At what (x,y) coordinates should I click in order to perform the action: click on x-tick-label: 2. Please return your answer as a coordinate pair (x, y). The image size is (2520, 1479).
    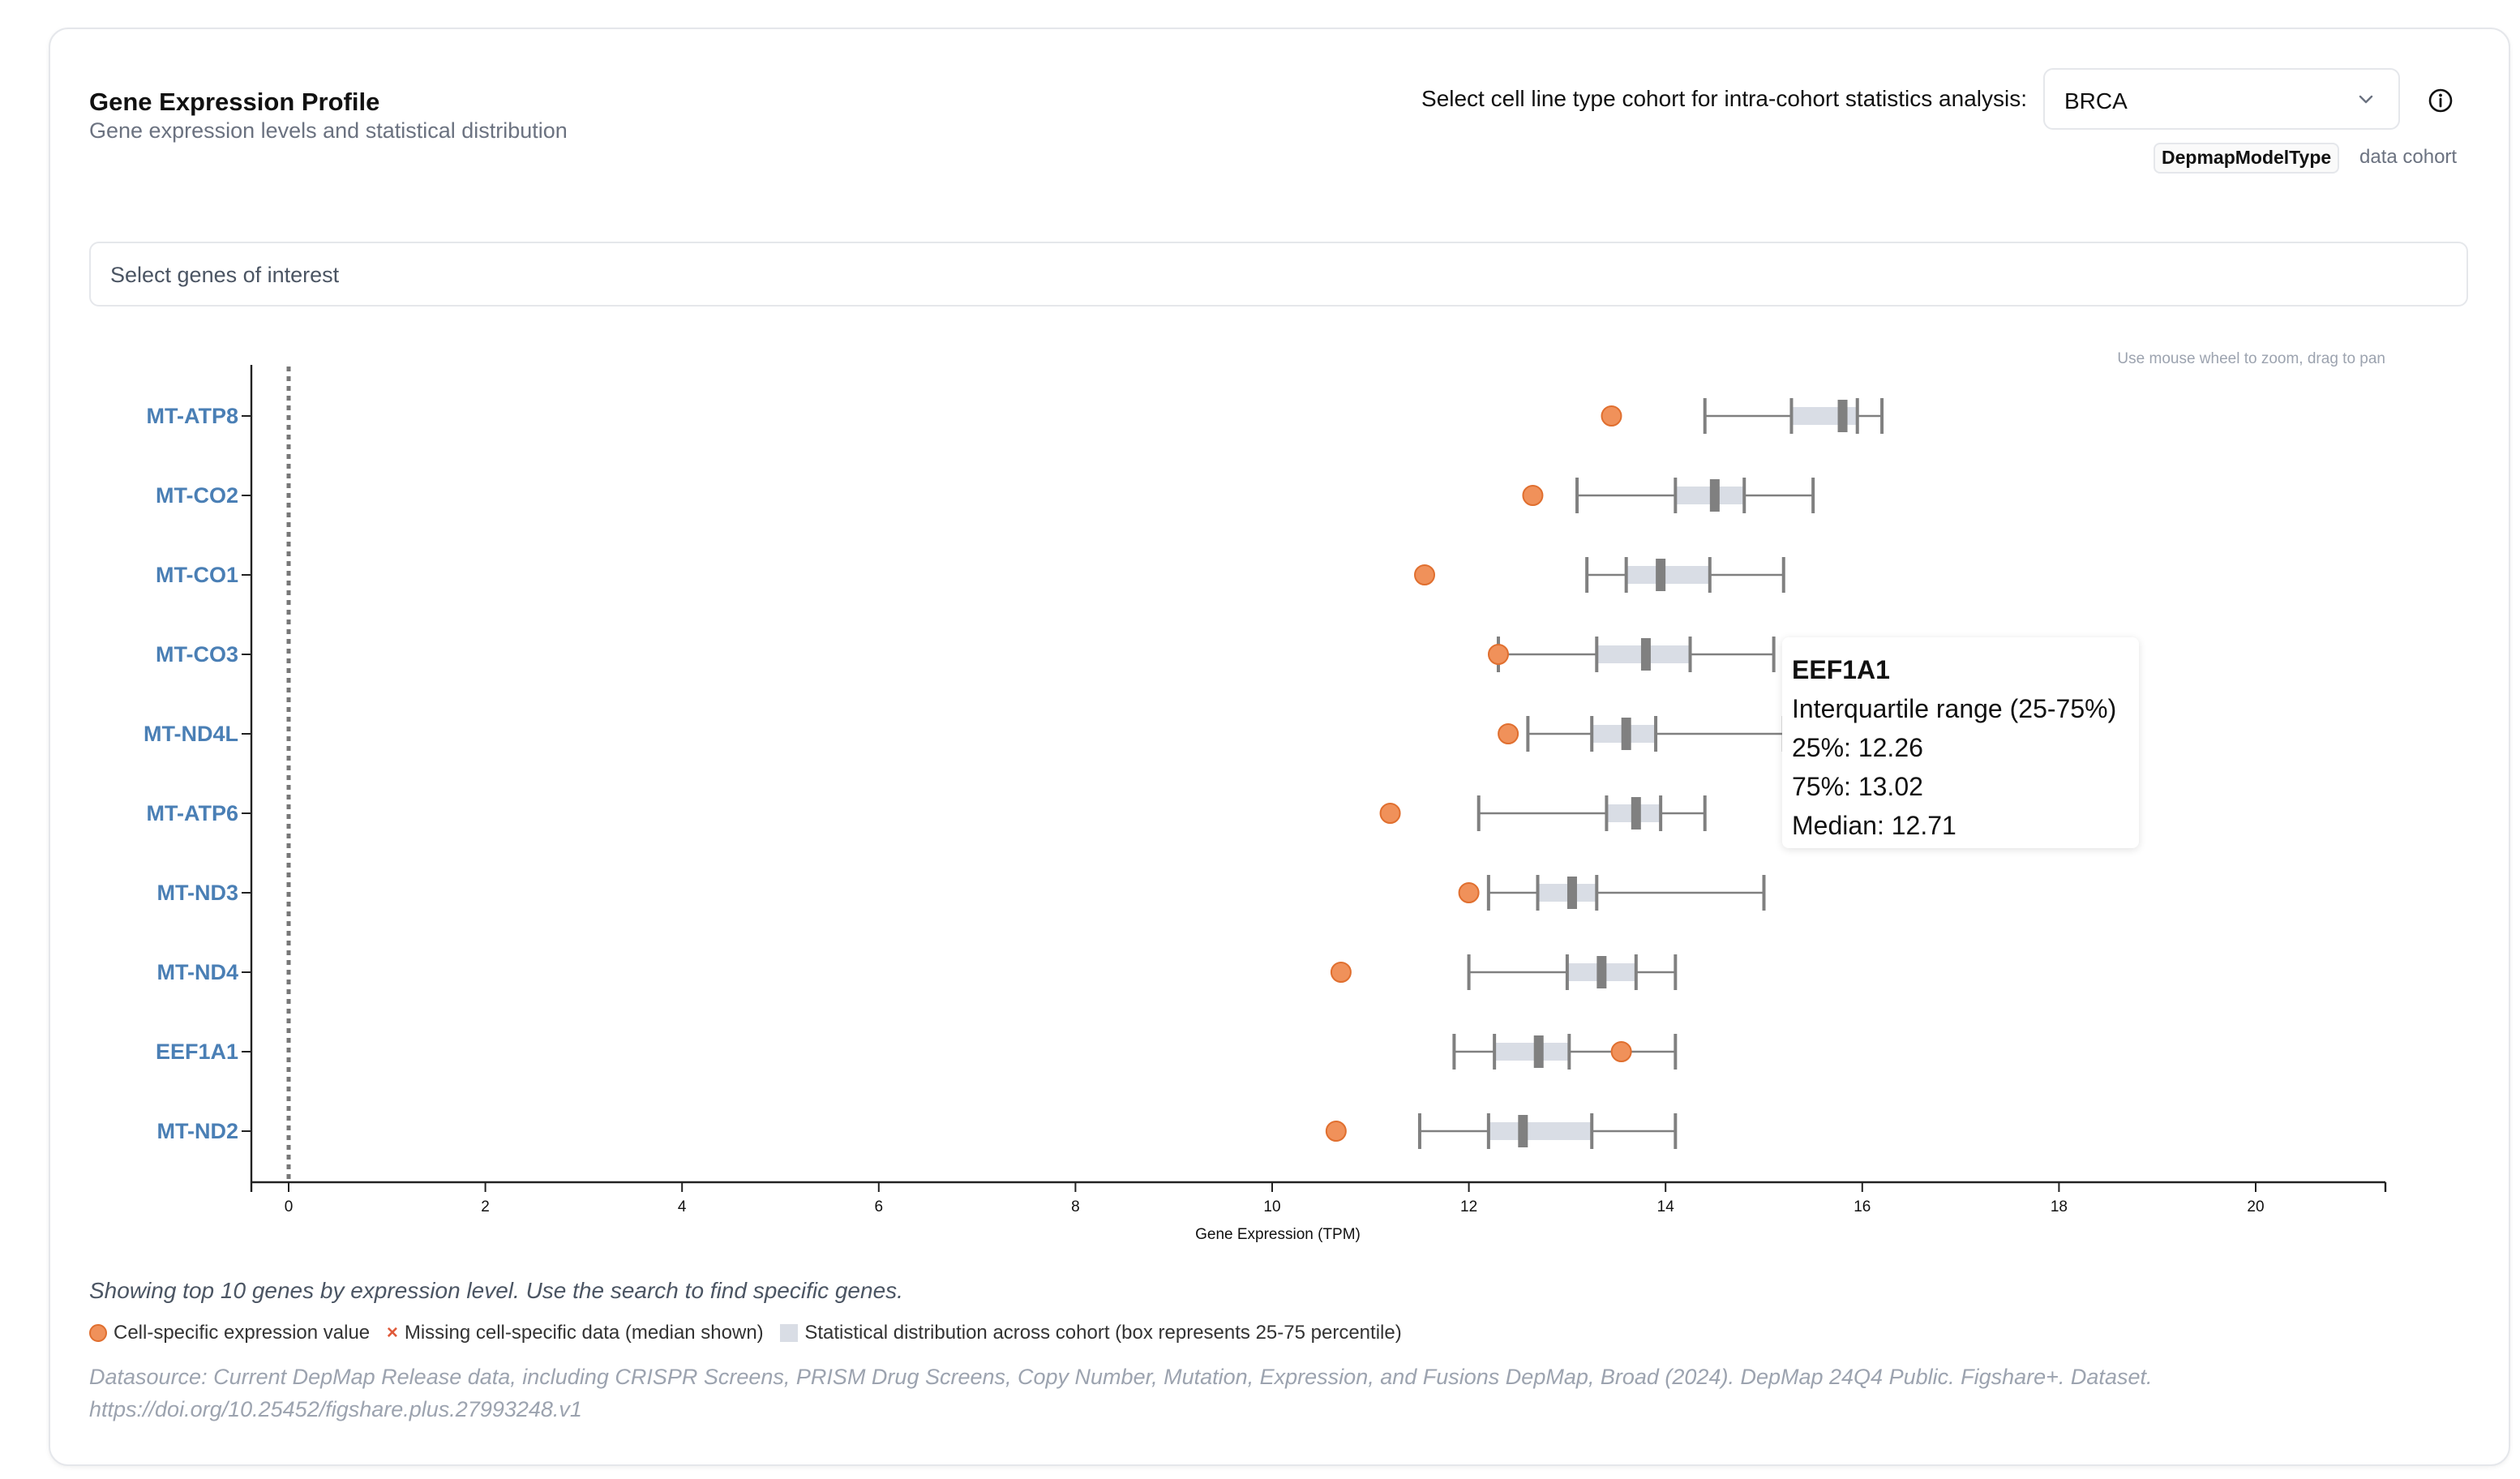
    Looking at the image, I should click on (486, 1206).